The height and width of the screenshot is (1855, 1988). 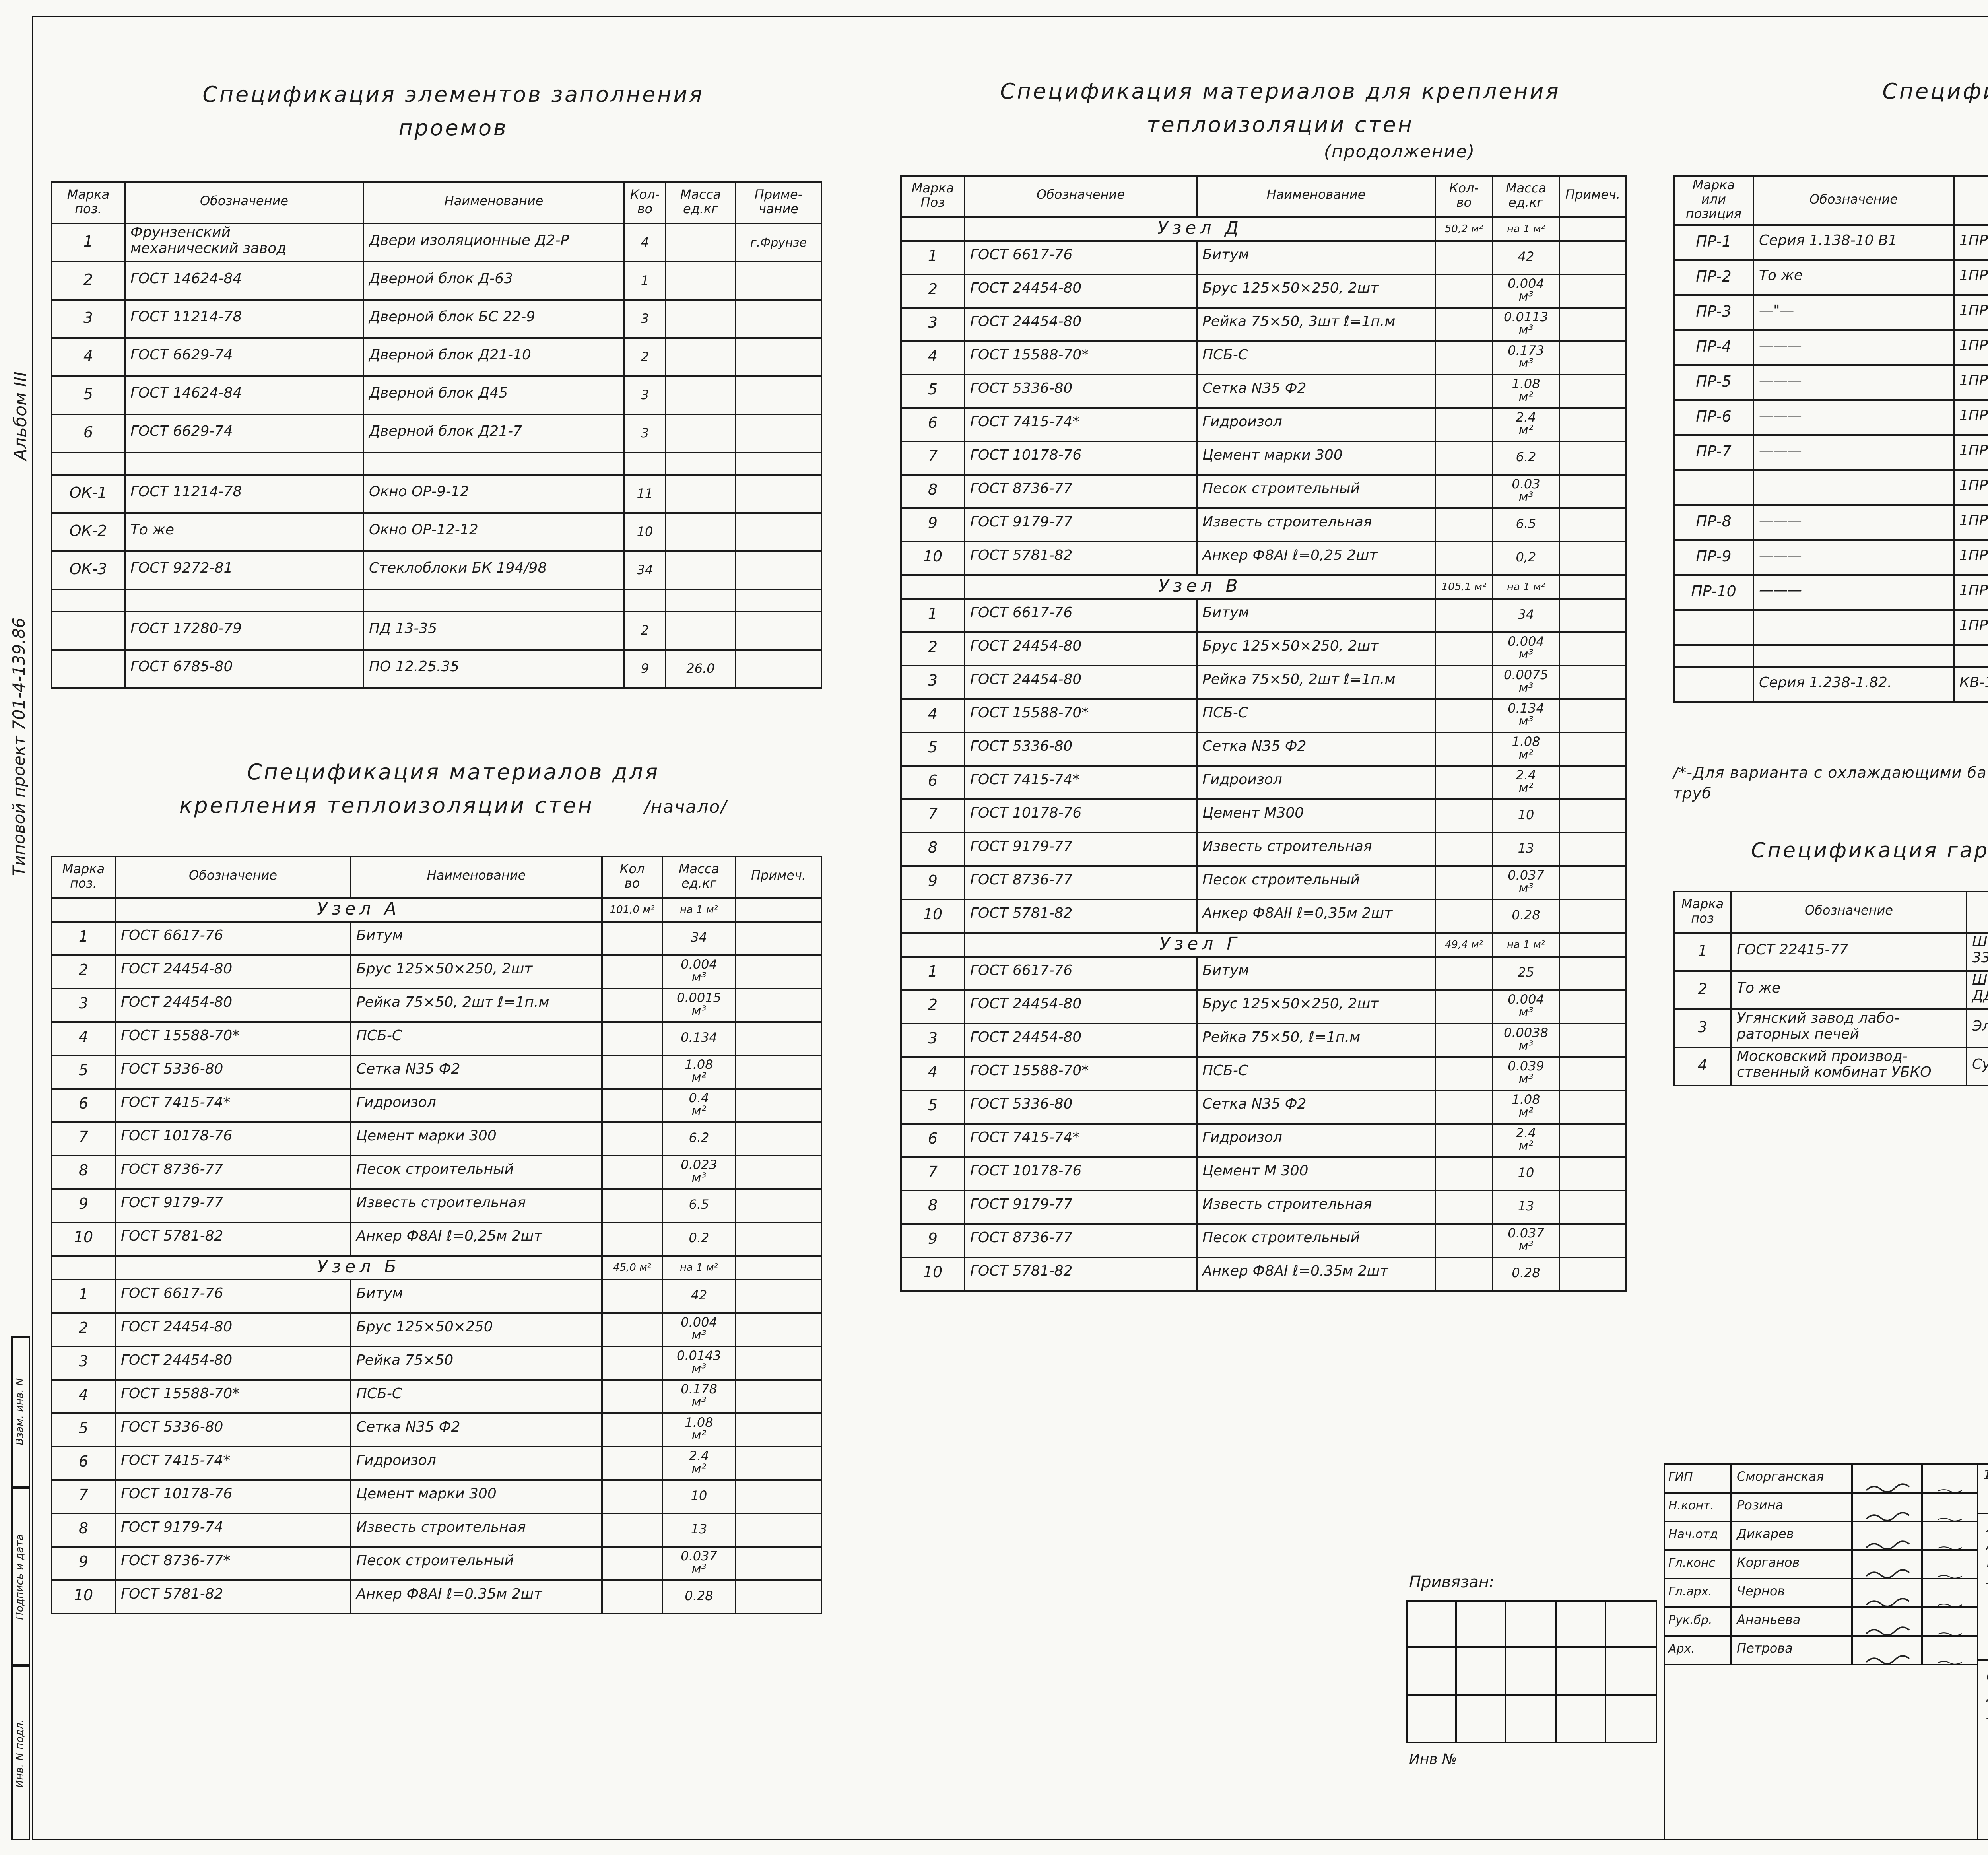 What do you see at coordinates (244, 395) in the screenshot?
I see `table-cell: ГОСТ 14624-84` at bounding box center [244, 395].